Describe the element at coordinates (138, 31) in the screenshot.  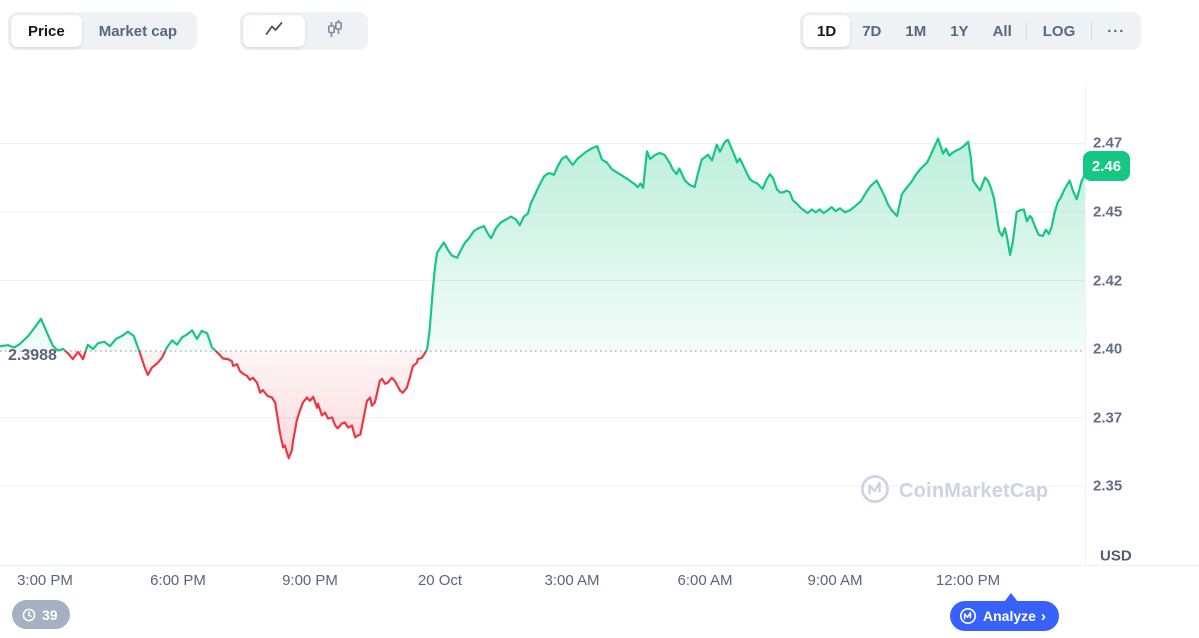
I see `tab-market-cap: Market cap` at that location.